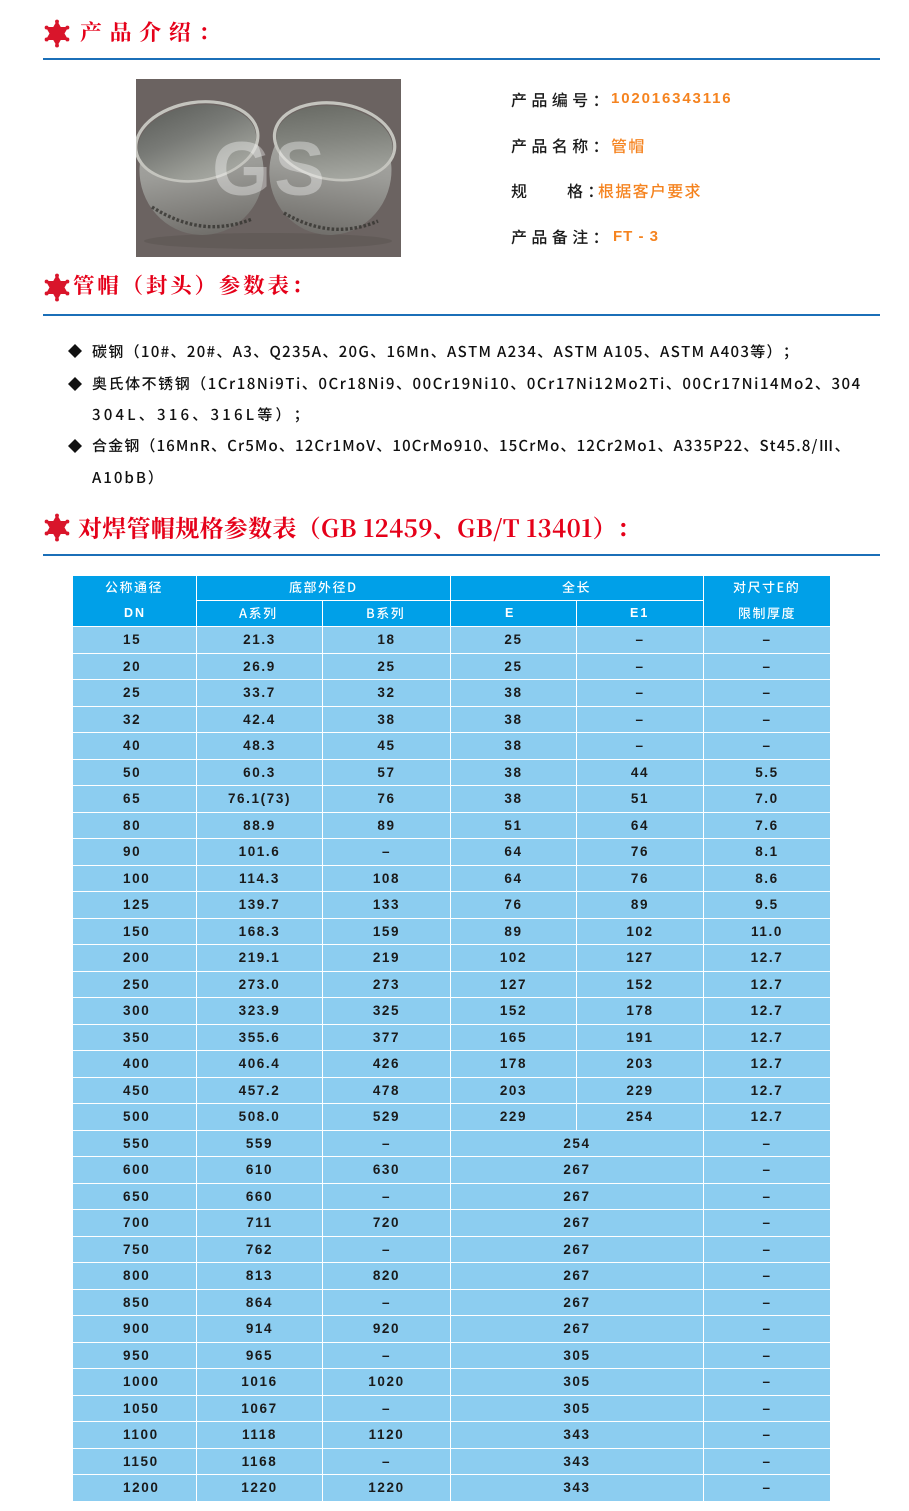 Image resolution: width=909 pixels, height=1511 pixels. What do you see at coordinates (270, 169) in the screenshot?
I see `svg-text: GS` at bounding box center [270, 169].